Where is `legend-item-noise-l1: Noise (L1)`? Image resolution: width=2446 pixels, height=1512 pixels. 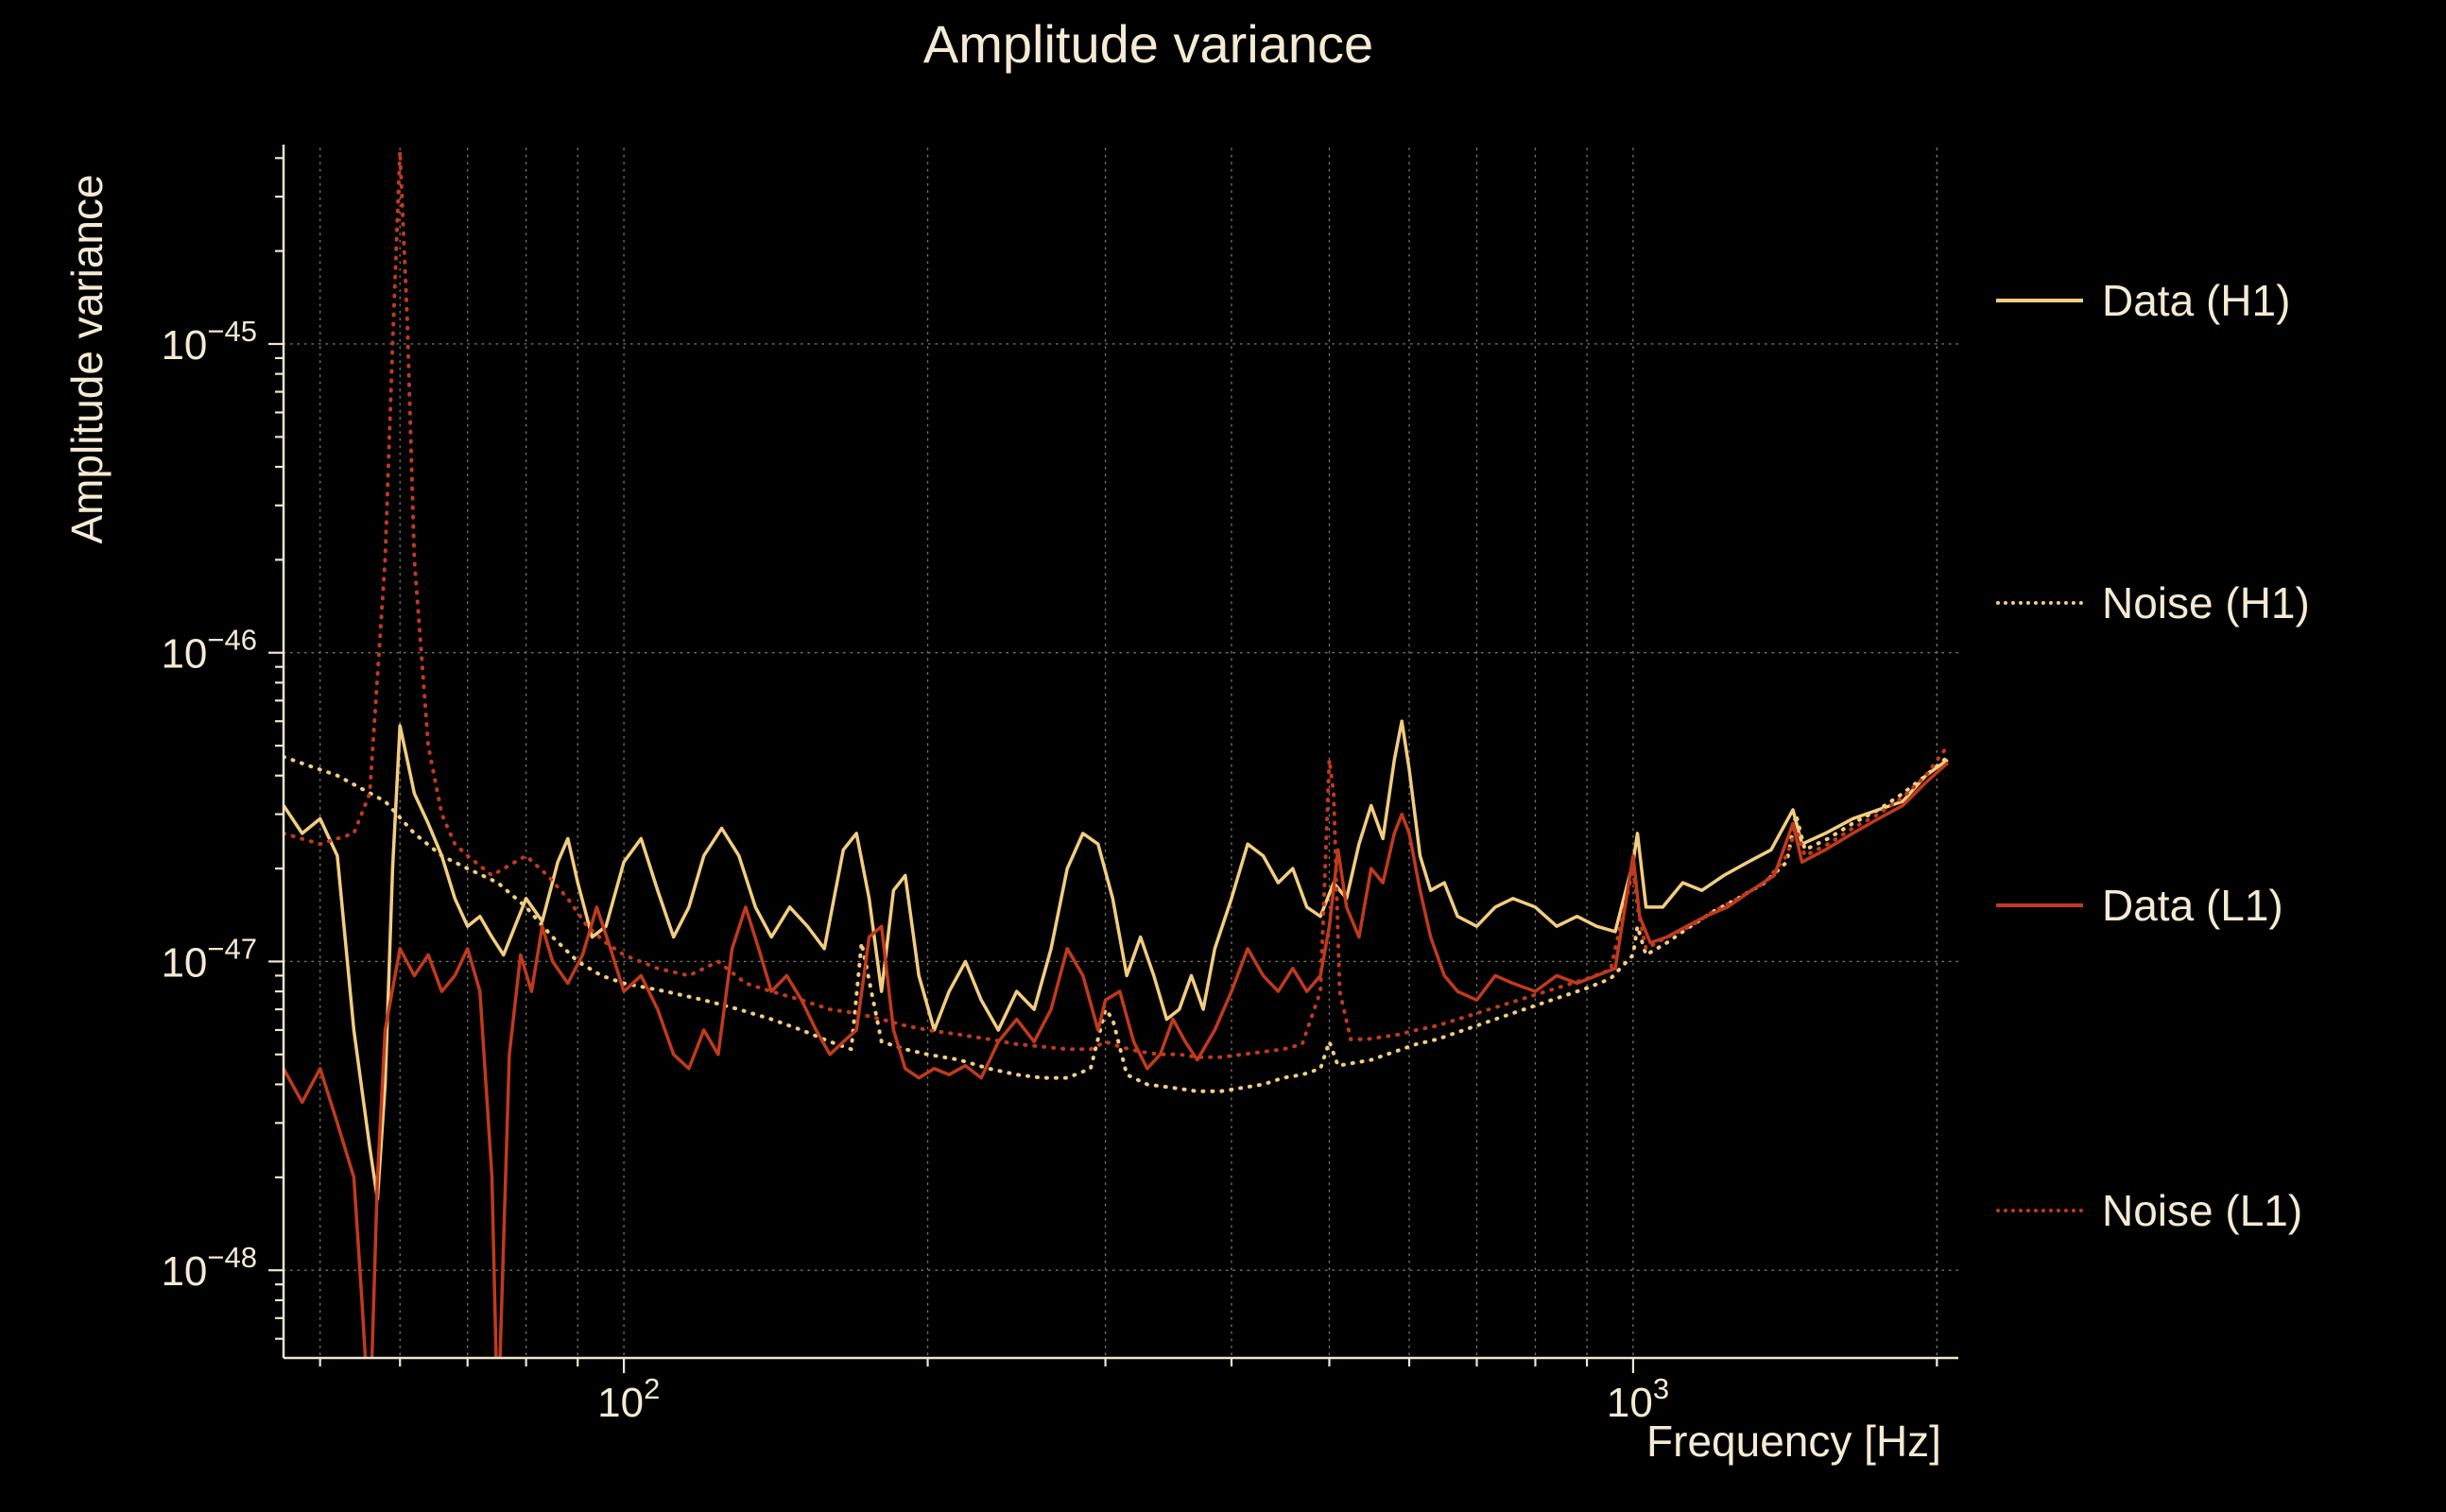
legend-item-noise-l1: Noise (L1) is located at coordinates (2149, 1210).